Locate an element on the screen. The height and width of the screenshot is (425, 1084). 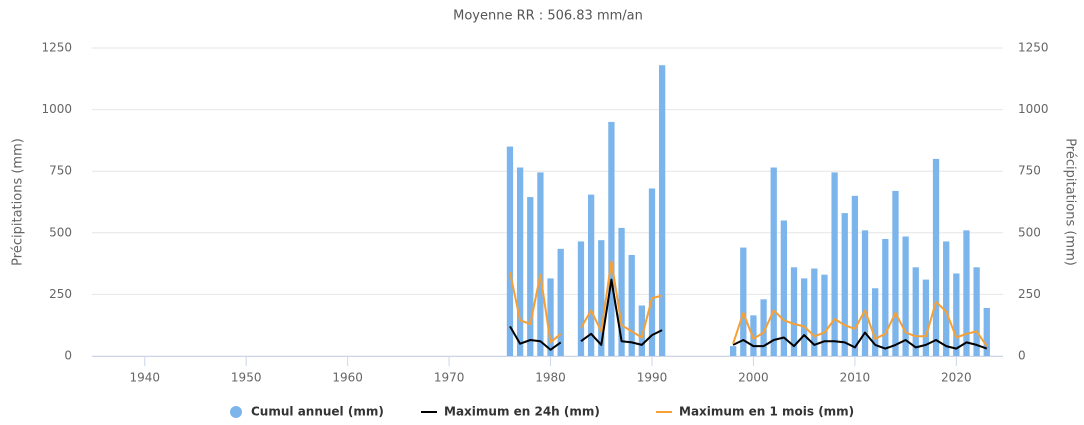
y2-tick-label: 500 is located at coordinates (1029, 232).